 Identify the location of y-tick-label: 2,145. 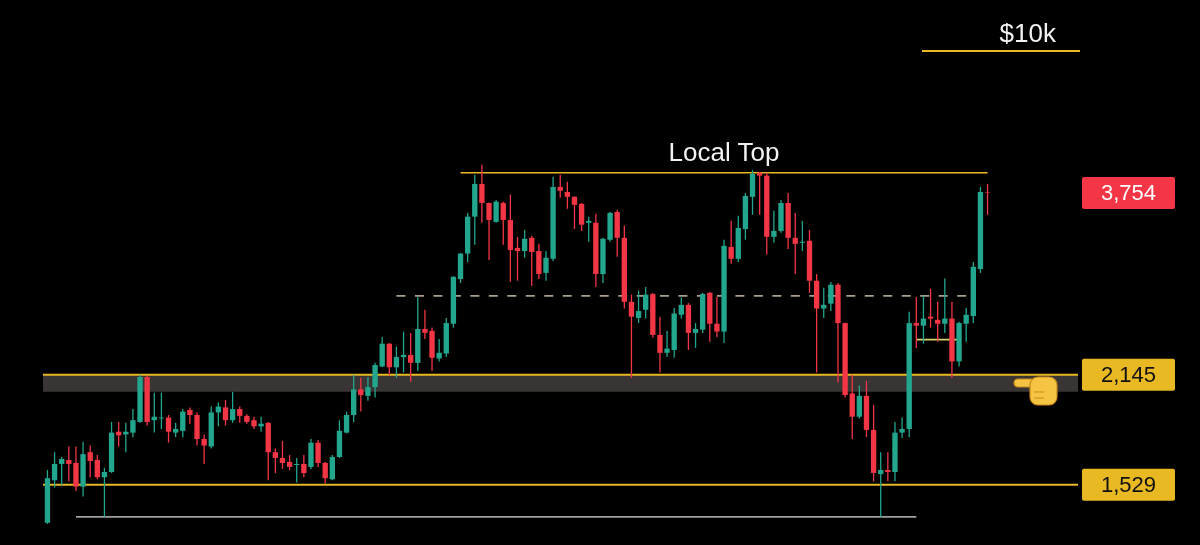
(1128, 375).